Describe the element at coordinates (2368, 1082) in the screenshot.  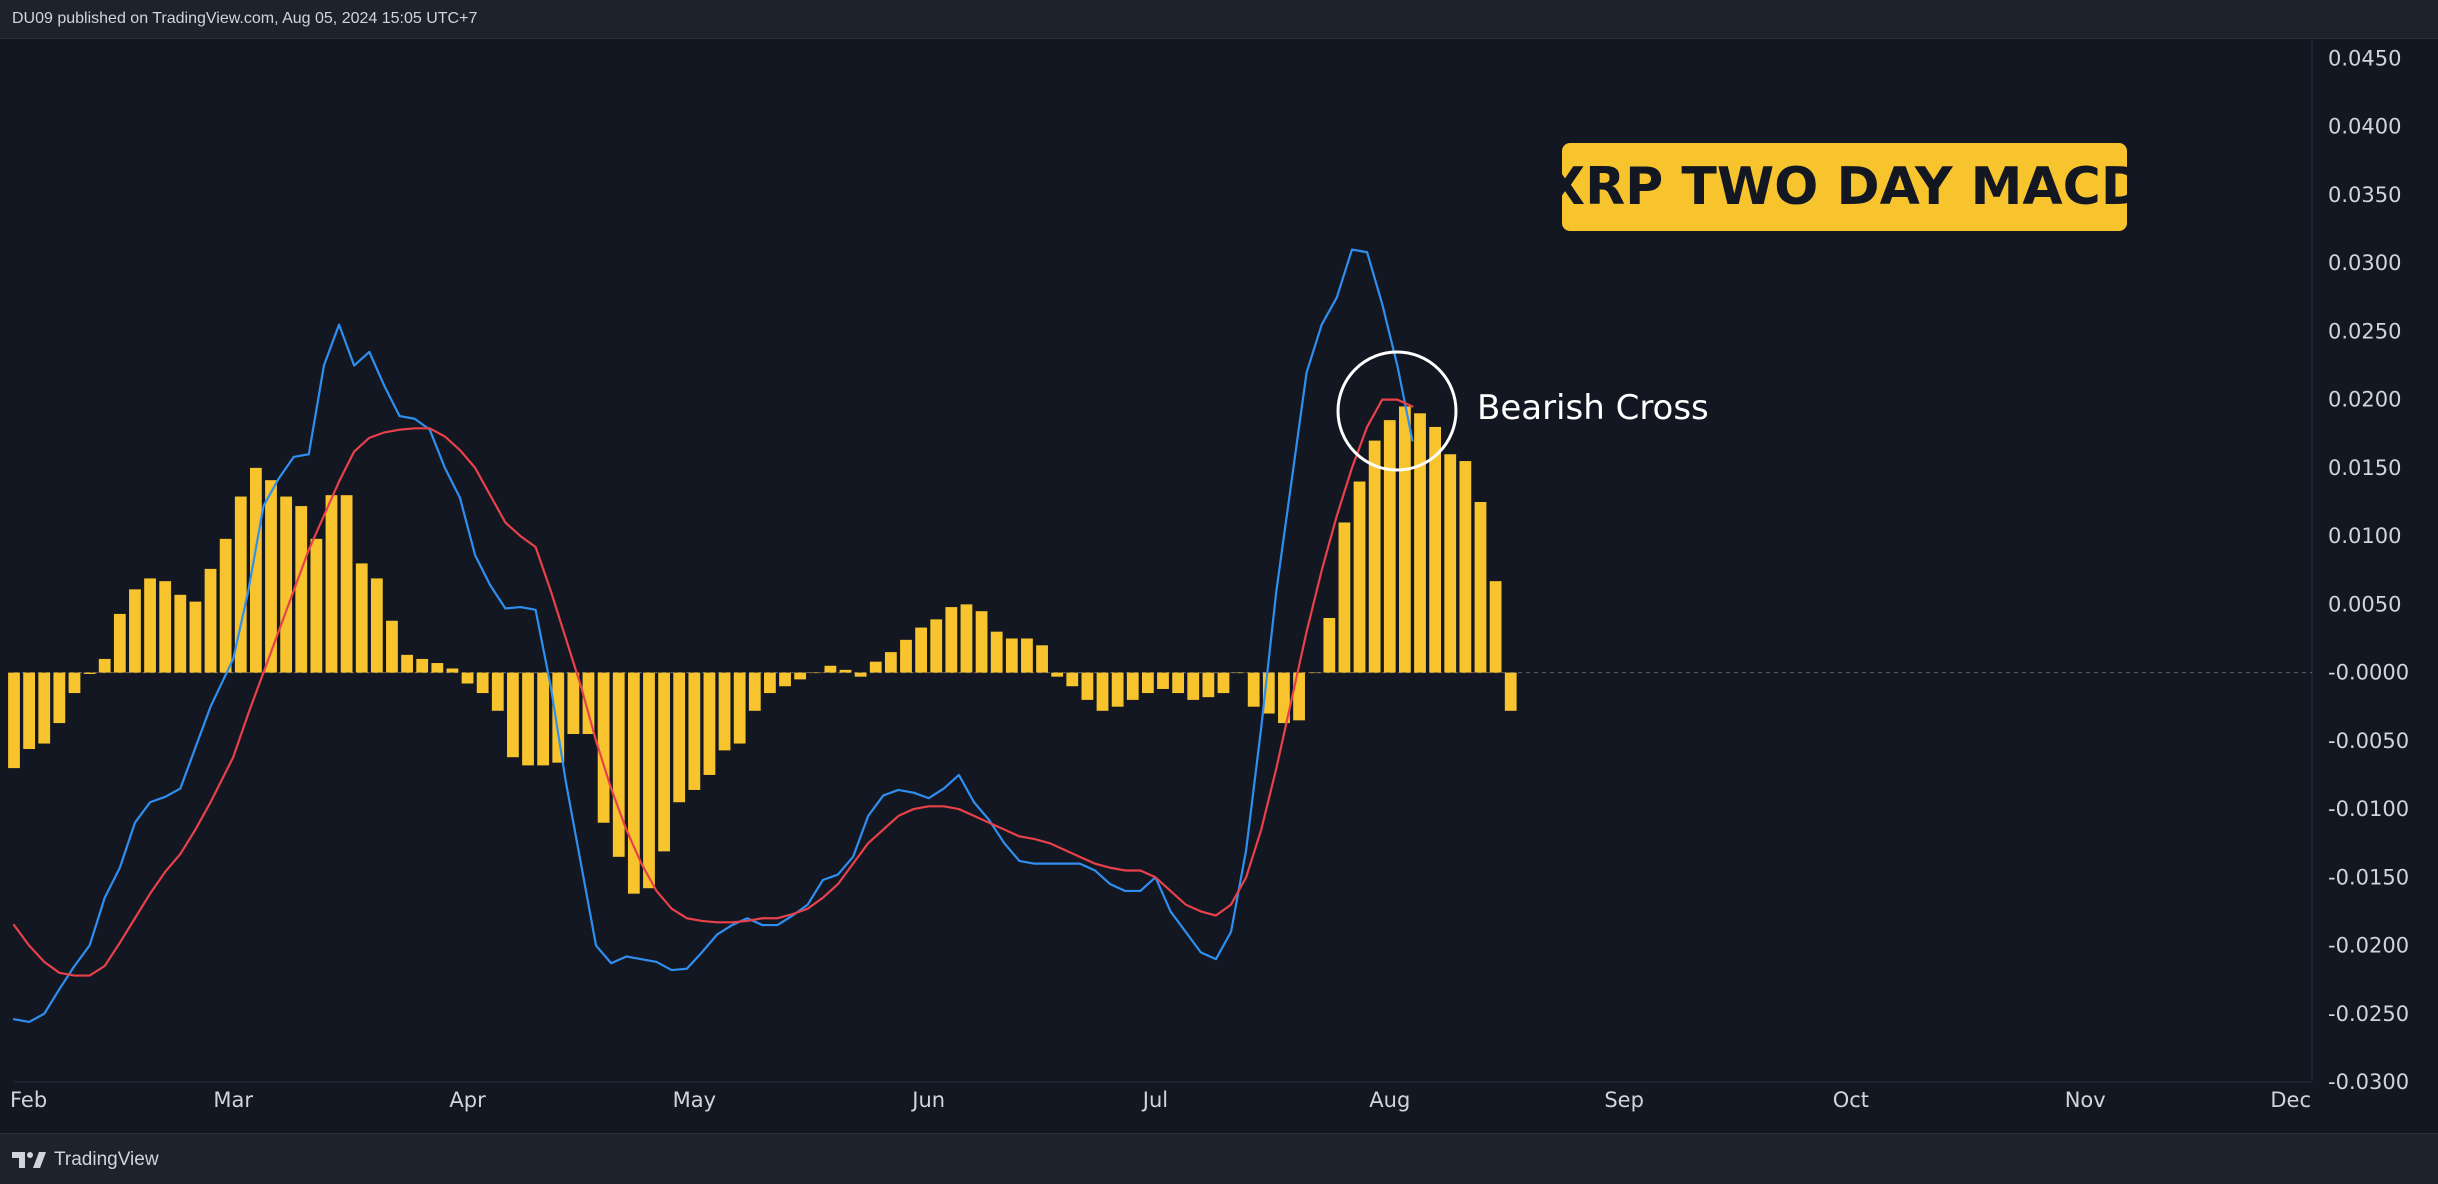
I see `y-tick-label: -0.0300` at that location.